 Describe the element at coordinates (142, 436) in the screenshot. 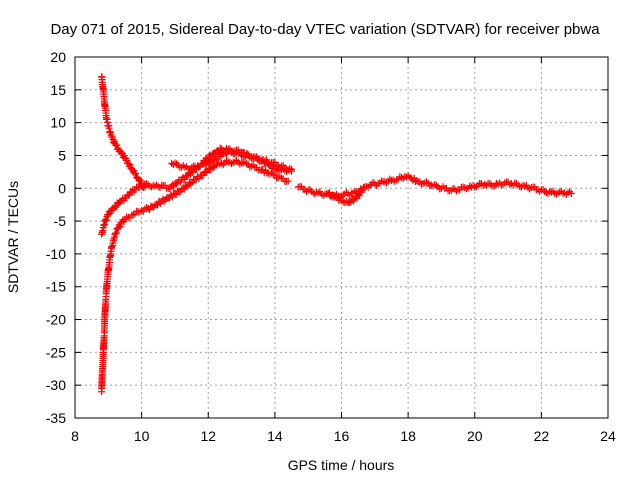

I see `x-tick-label: 10` at that location.